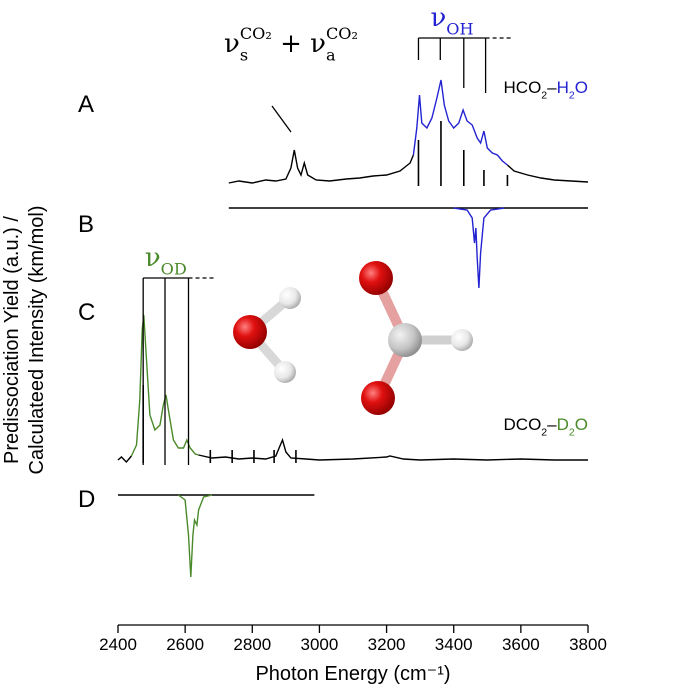 This screenshot has height=695, width=677. What do you see at coordinates (12, 340) in the screenshot?
I see `y-label: Predissociation Yield (a.u.) /` at bounding box center [12, 340].